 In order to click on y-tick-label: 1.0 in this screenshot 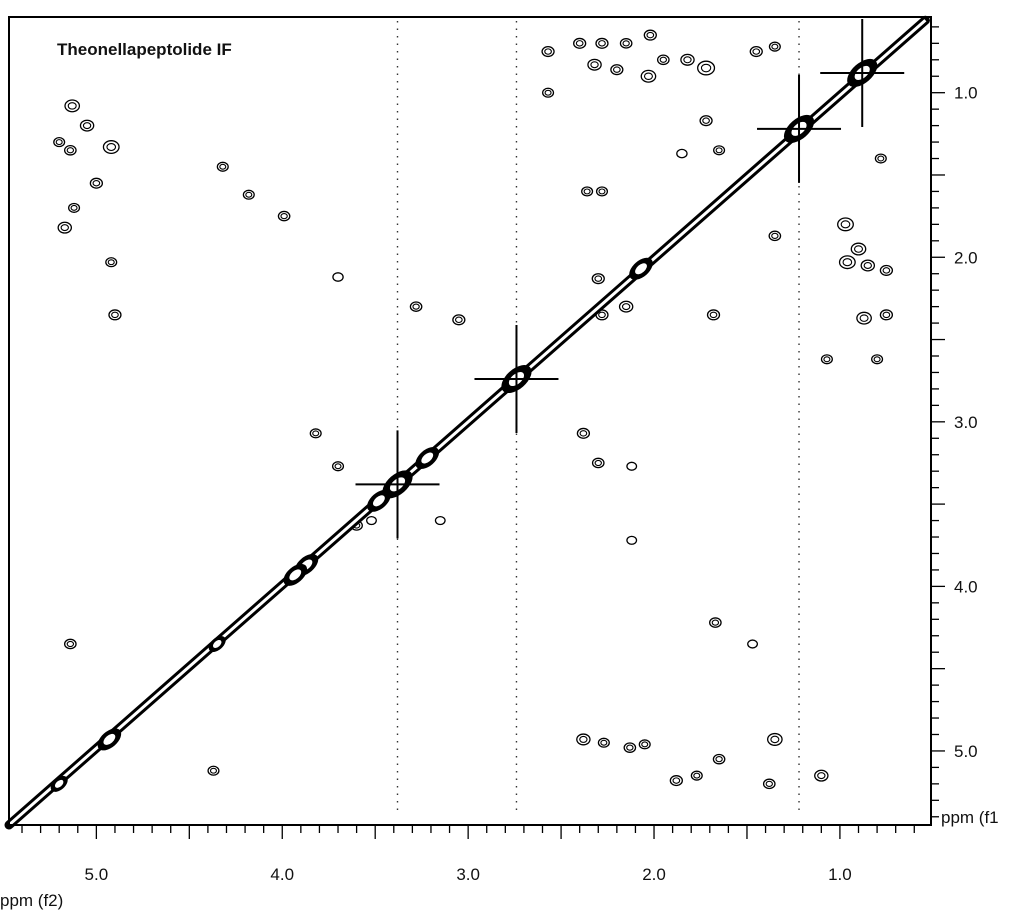, I will do `click(966, 93)`.